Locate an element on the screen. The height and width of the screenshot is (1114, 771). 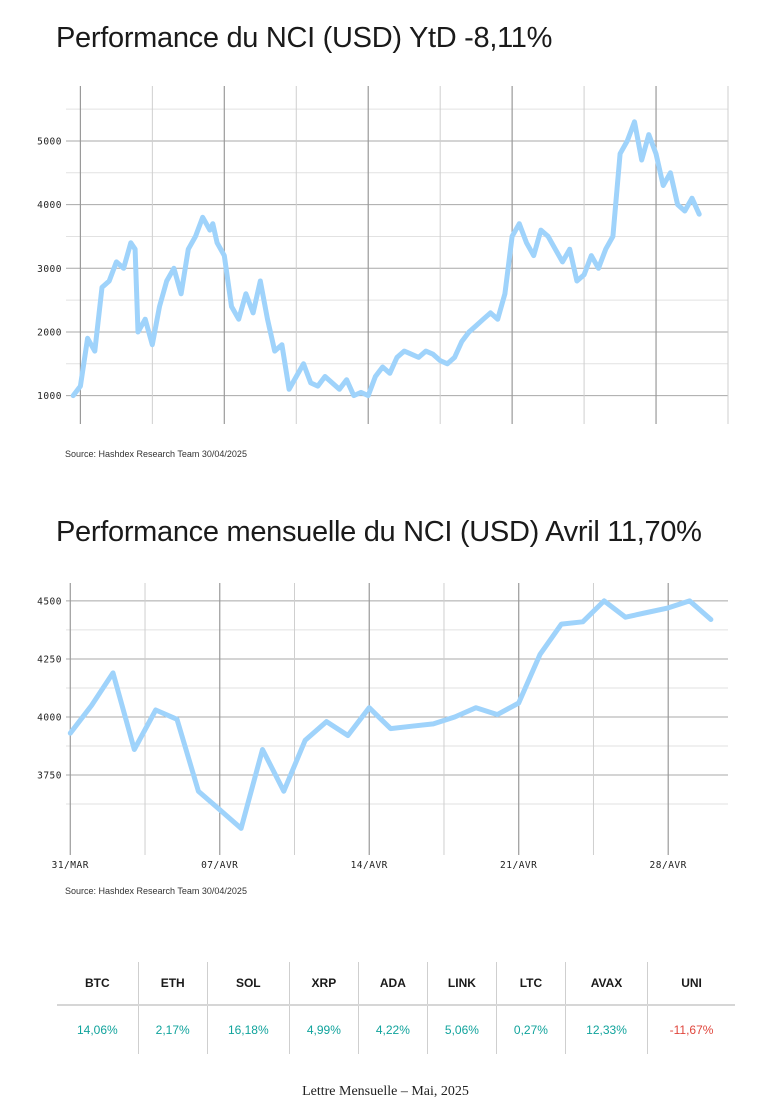
y-tick-label: 3750 is located at coordinates (49, 775).